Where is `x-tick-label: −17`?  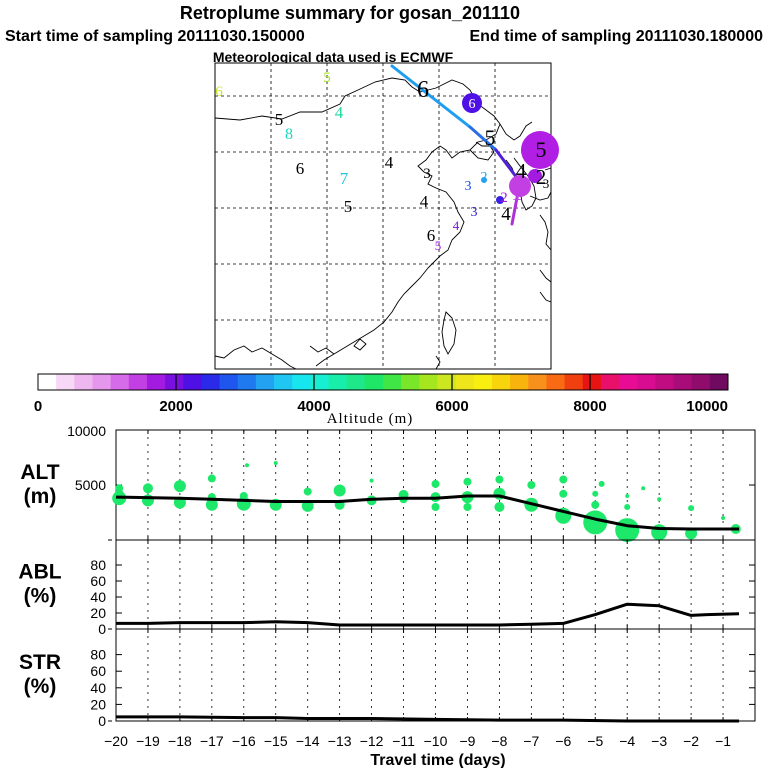
x-tick-label: −17 is located at coordinates (212, 741).